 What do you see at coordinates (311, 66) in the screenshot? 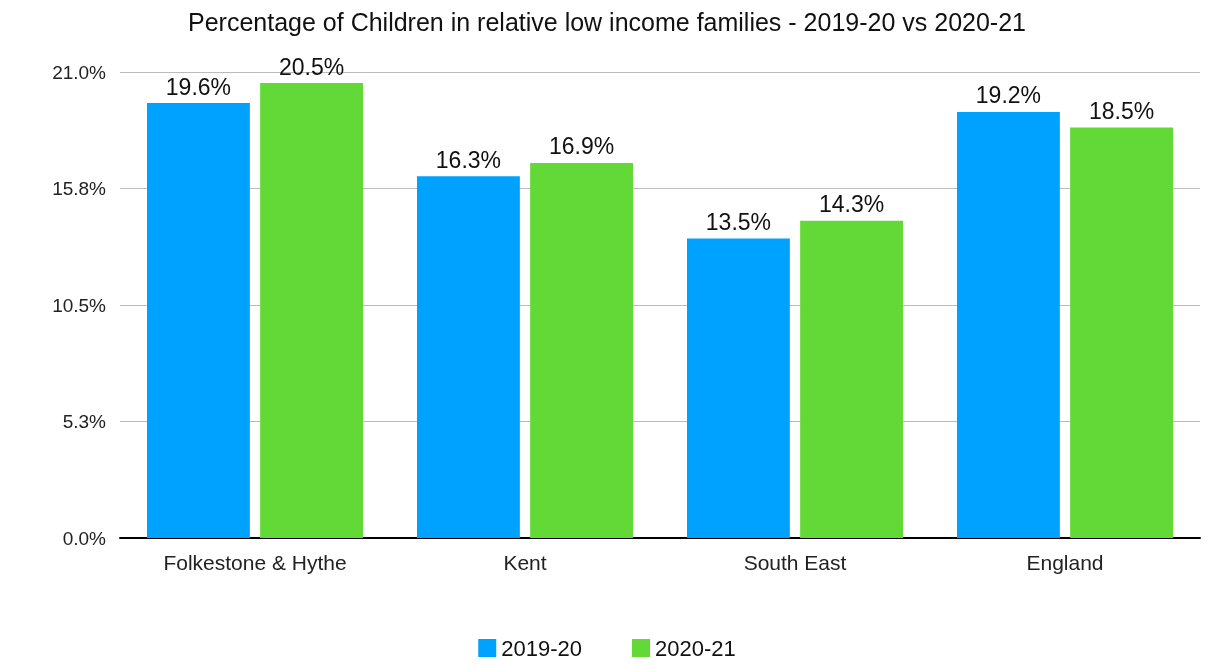
I see `data-label: 20.5%` at bounding box center [311, 66].